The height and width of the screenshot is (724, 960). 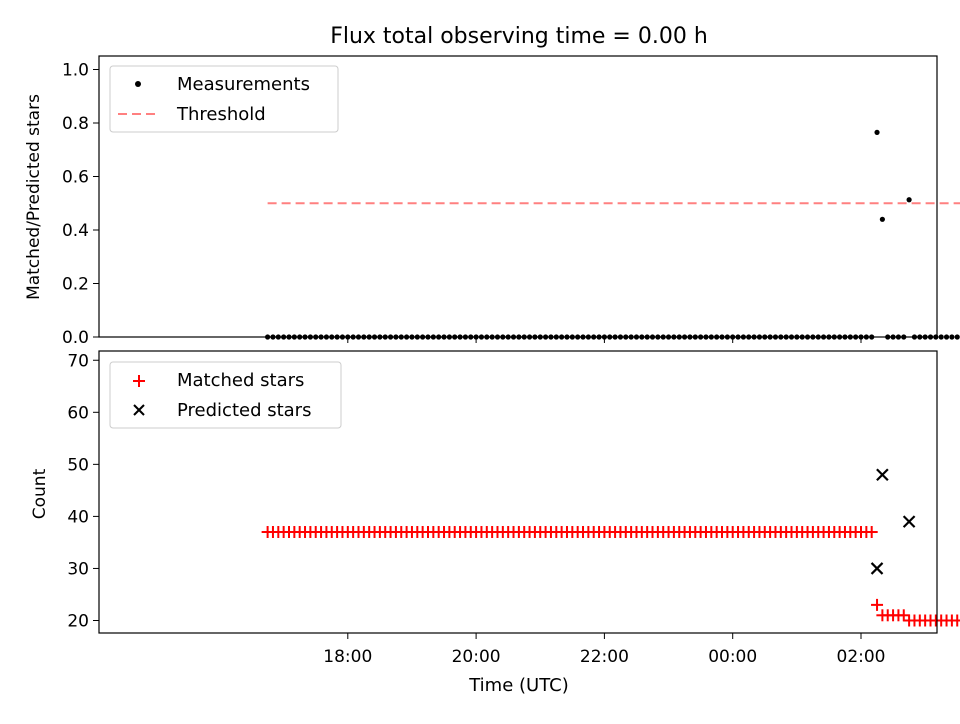 I want to click on bottom-y-tick-label: 50, so click(x=78, y=465).